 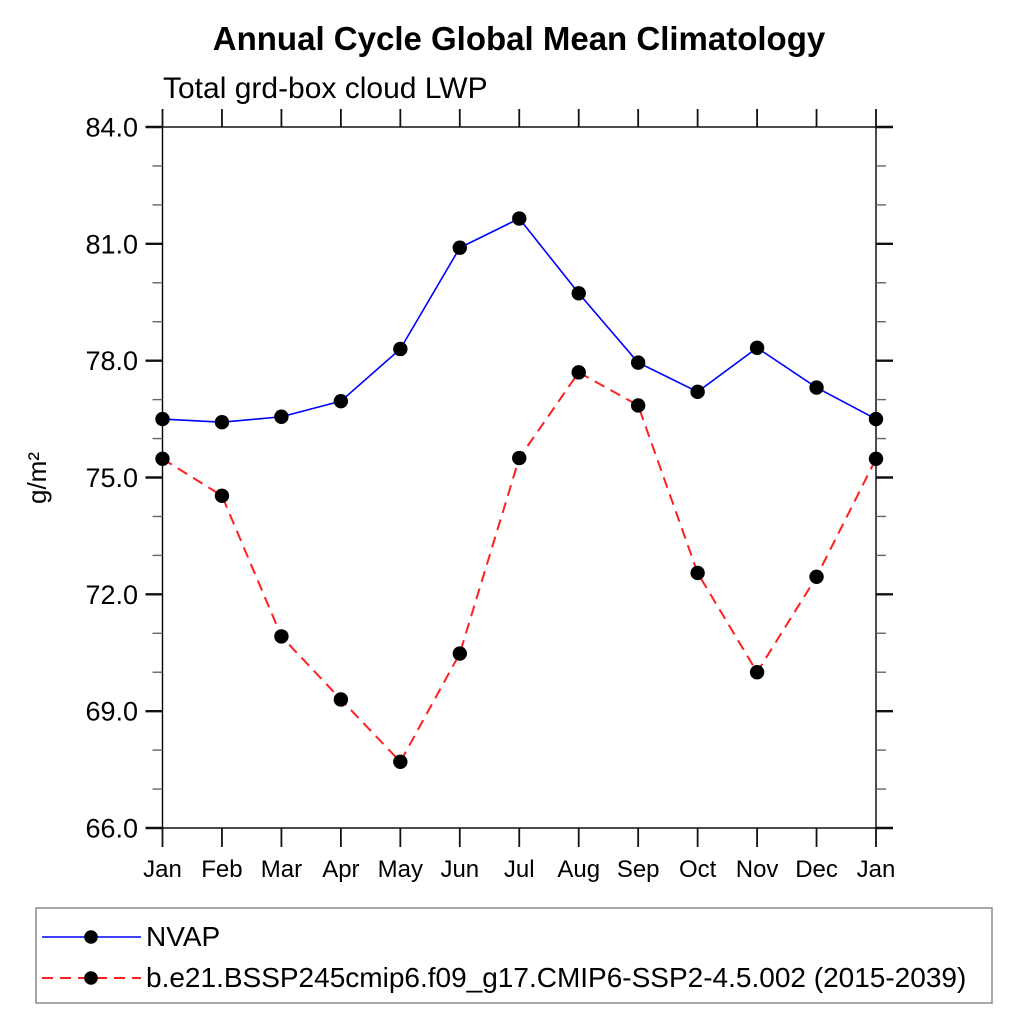 What do you see at coordinates (281, 869) in the screenshot?
I see `x-tick-label: Mar` at bounding box center [281, 869].